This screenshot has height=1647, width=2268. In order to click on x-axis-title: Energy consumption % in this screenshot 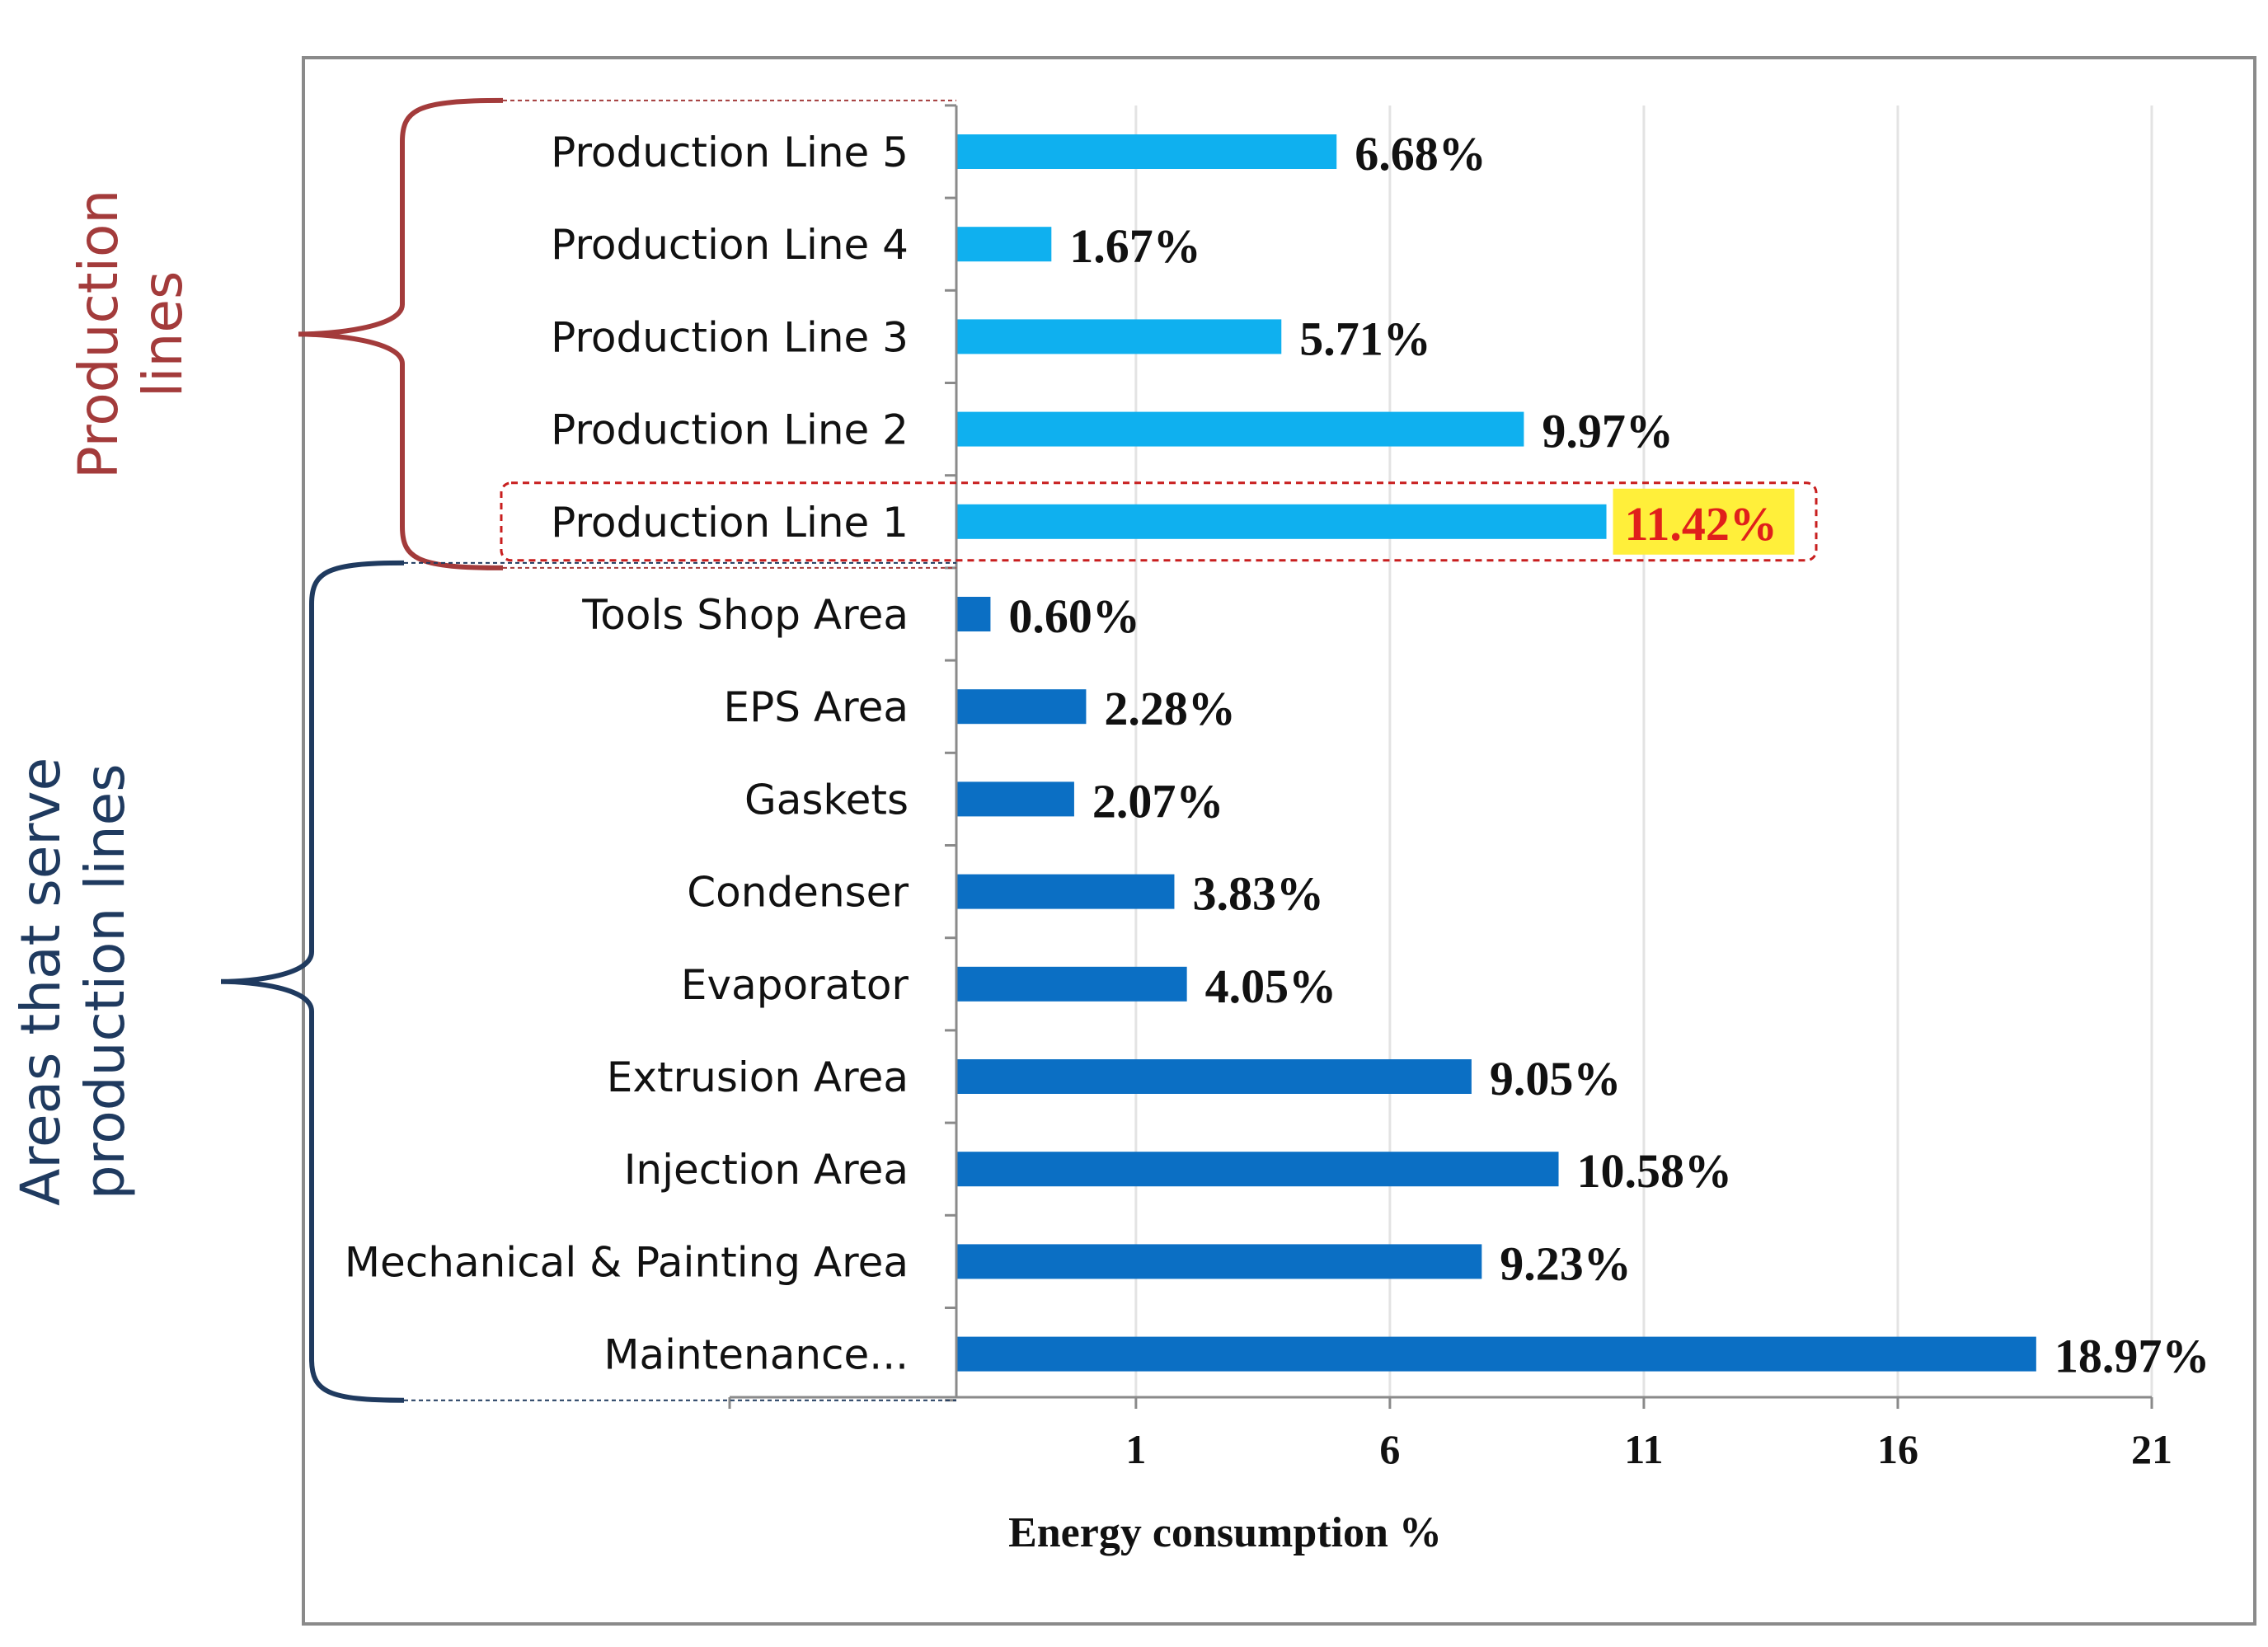, I will do `click(1225, 1532)`.